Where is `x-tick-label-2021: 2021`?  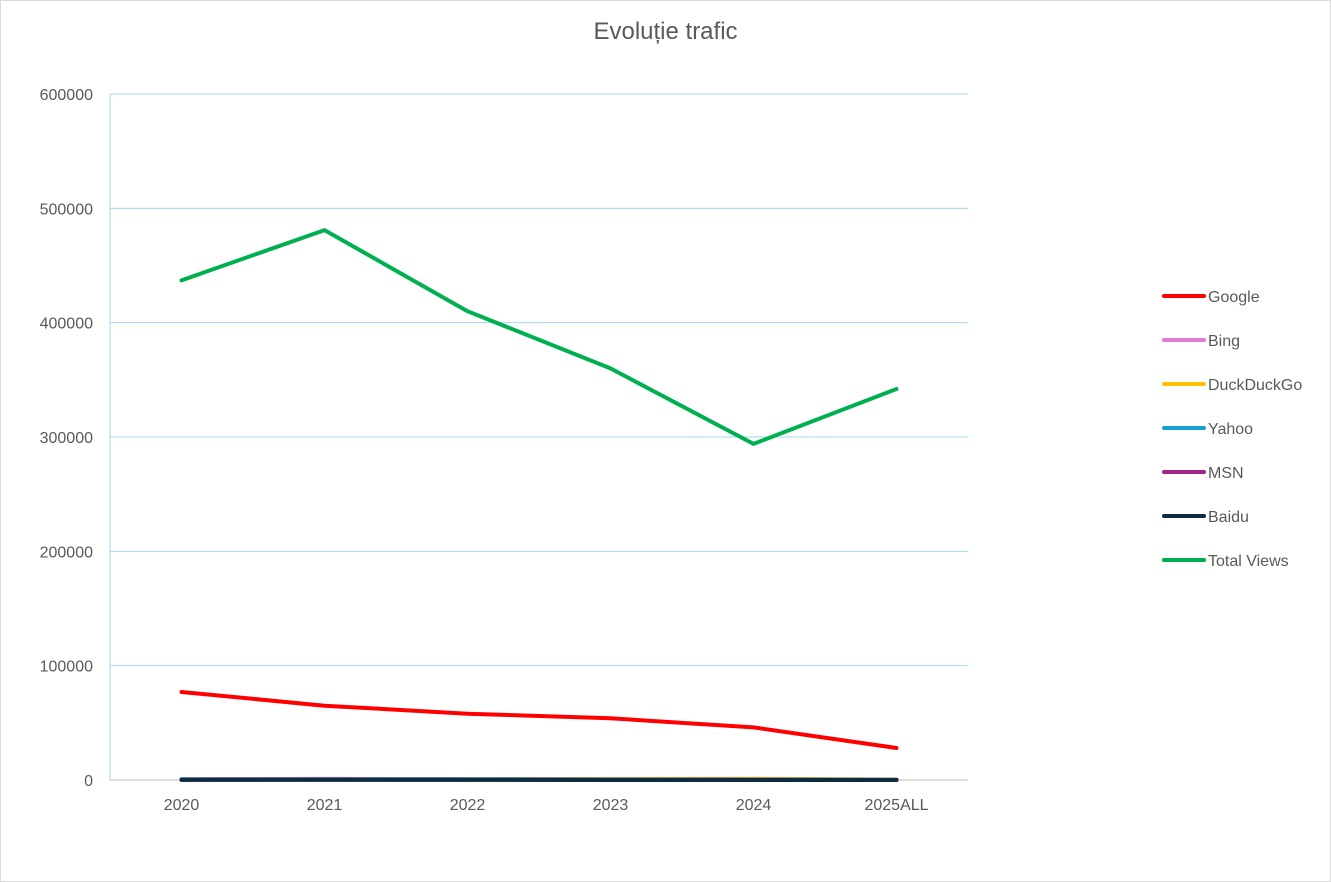
x-tick-label-2021: 2021 is located at coordinates (325, 805).